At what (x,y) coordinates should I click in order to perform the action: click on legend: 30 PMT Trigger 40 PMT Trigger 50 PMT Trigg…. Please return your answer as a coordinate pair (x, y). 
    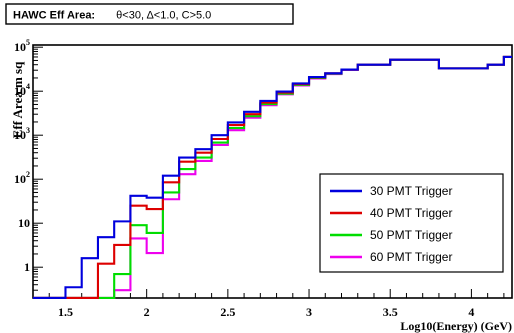
    Looking at the image, I should click on (411, 223).